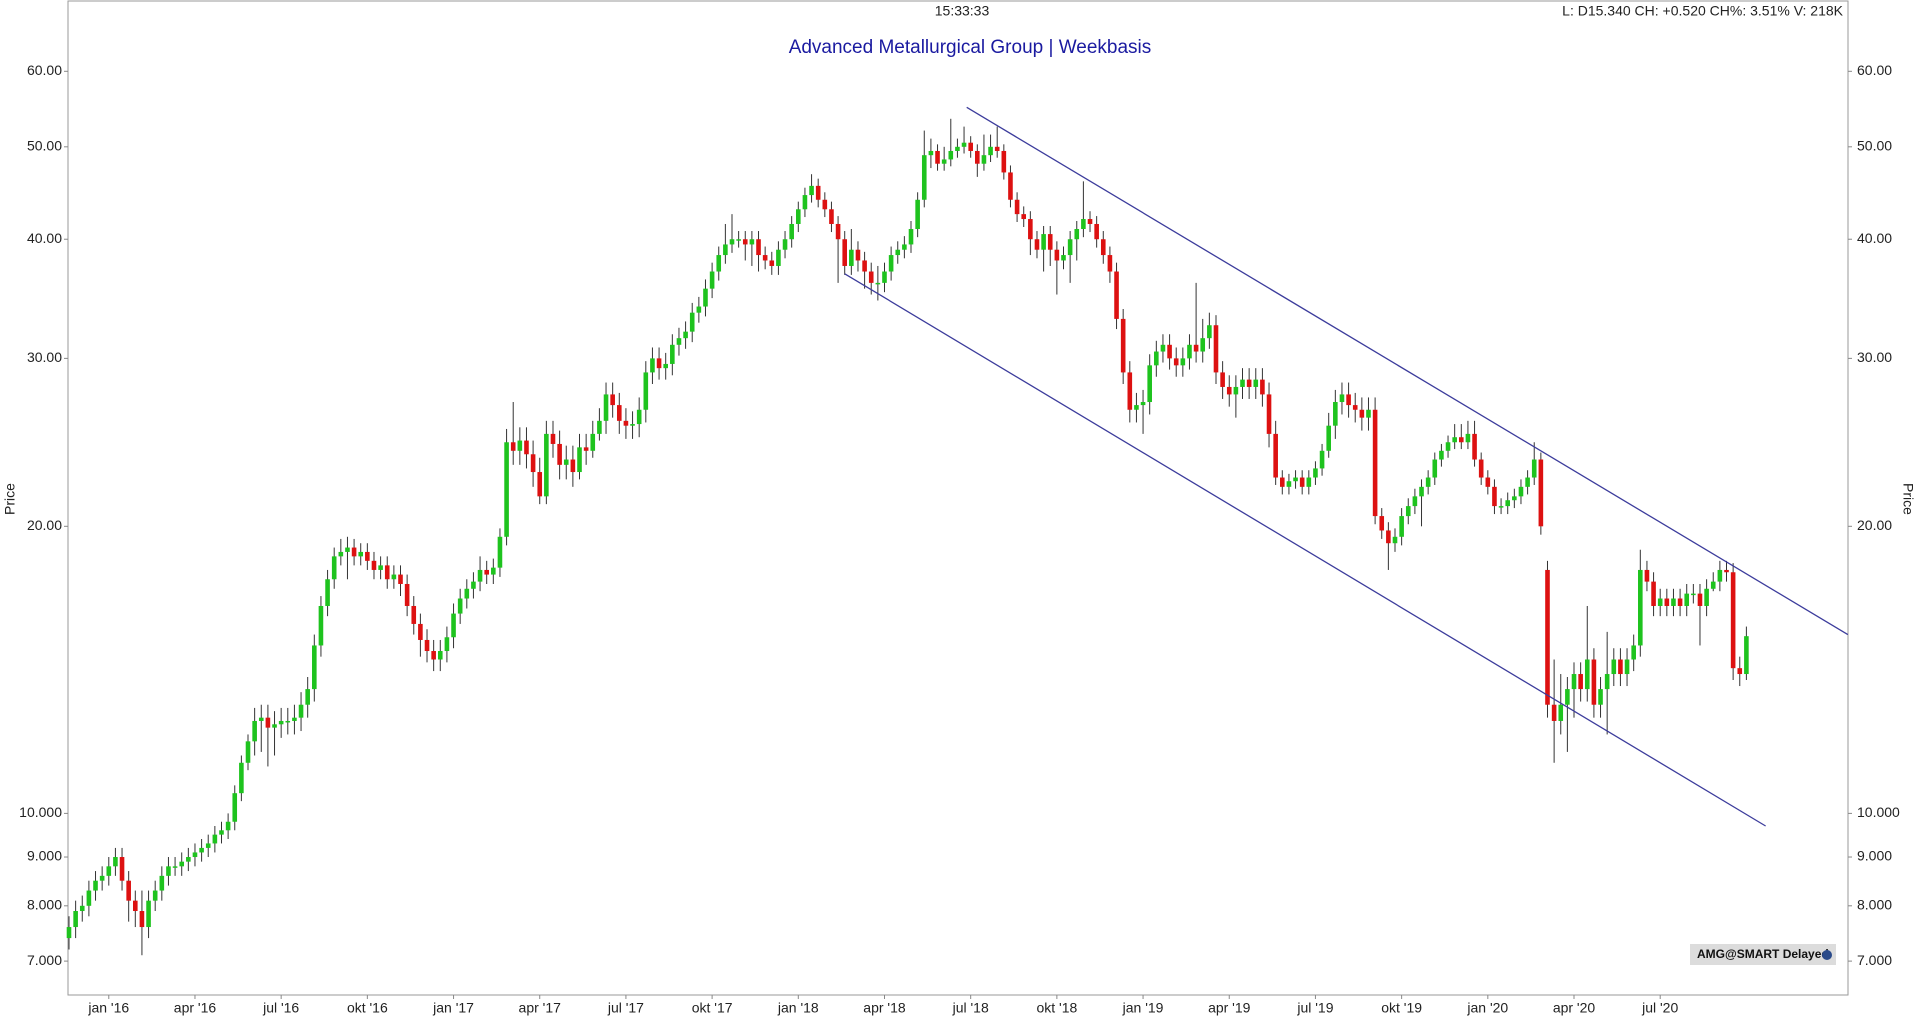 Image resolution: width=1916 pixels, height=1019 pixels. Describe the element at coordinates (1874, 905) in the screenshot. I see `y-tick-label-right: 8.000` at that location.